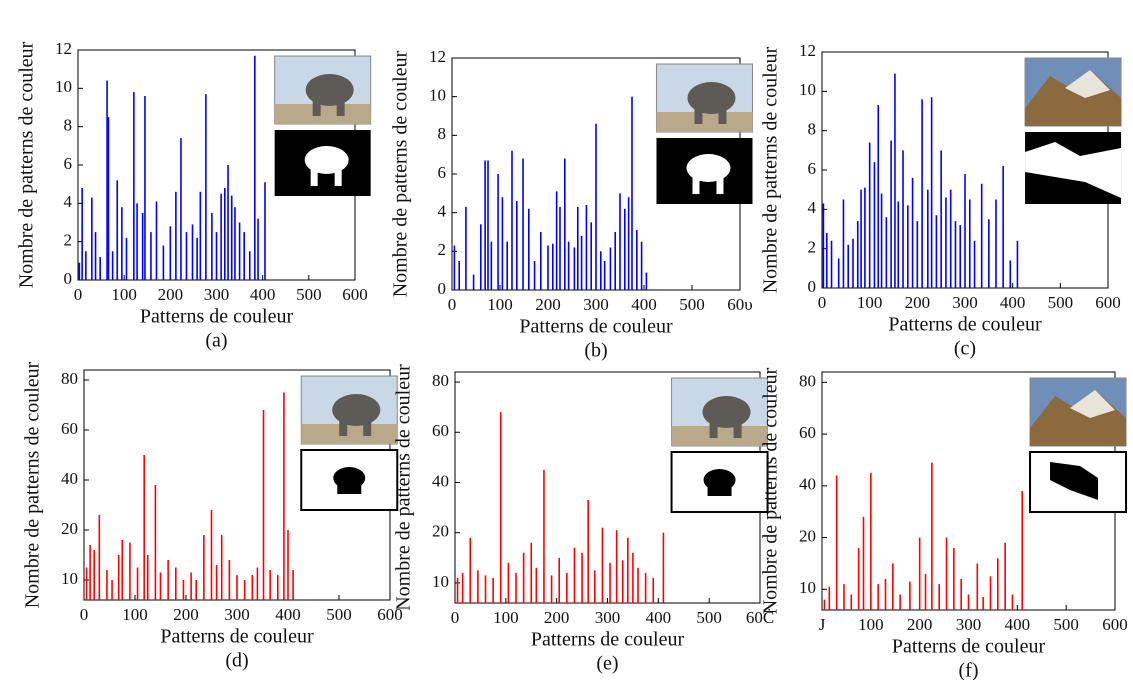 The height and width of the screenshot is (680, 1133). I want to click on caption: (b), so click(595, 351).